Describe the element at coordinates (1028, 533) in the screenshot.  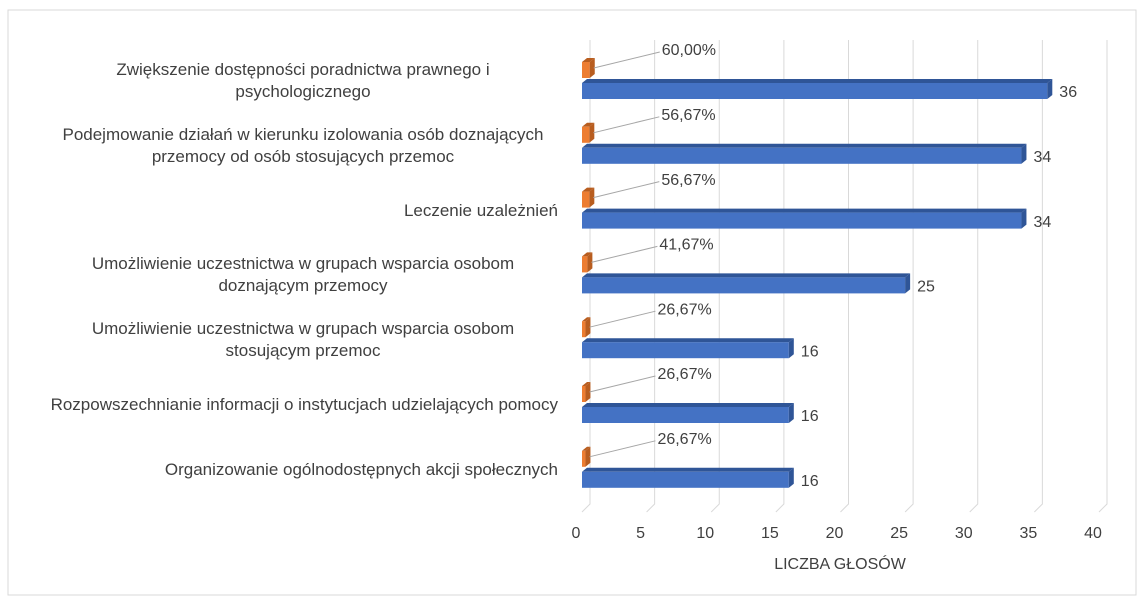
I see `x-tick-label: 35` at that location.